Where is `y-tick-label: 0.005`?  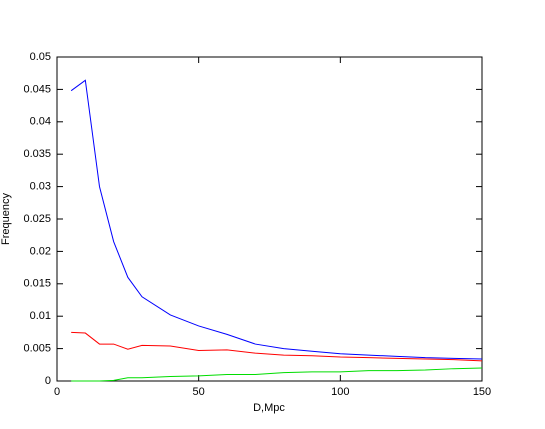 y-tick-label: 0.005 is located at coordinates (37, 349).